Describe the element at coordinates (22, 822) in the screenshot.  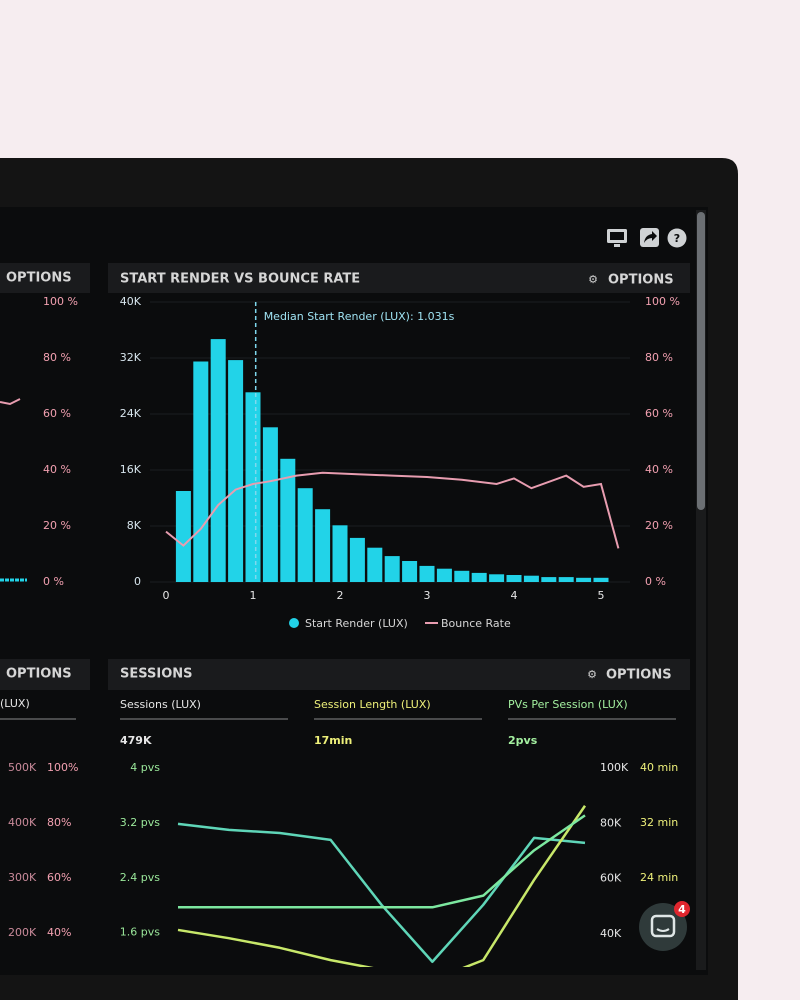
I see `axis-label: 400K` at that location.